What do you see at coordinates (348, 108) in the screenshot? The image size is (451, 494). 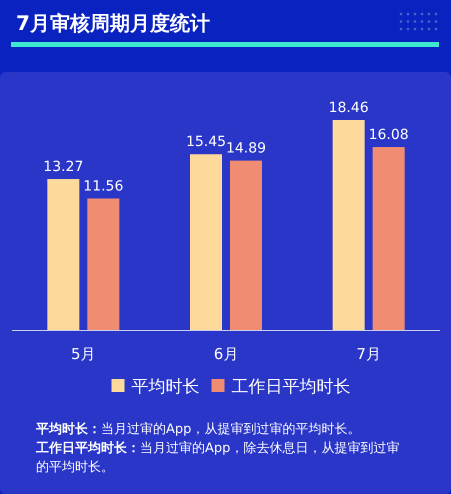 I see `data-label: 18.46` at bounding box center [348, 108].